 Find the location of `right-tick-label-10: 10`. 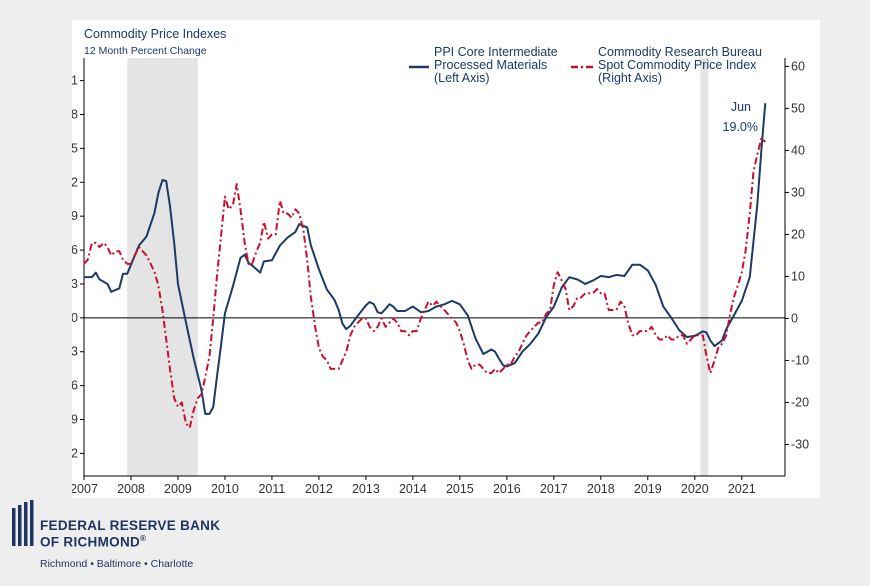

right-tick-label-10: 10 is located at coordinates (798, 276).